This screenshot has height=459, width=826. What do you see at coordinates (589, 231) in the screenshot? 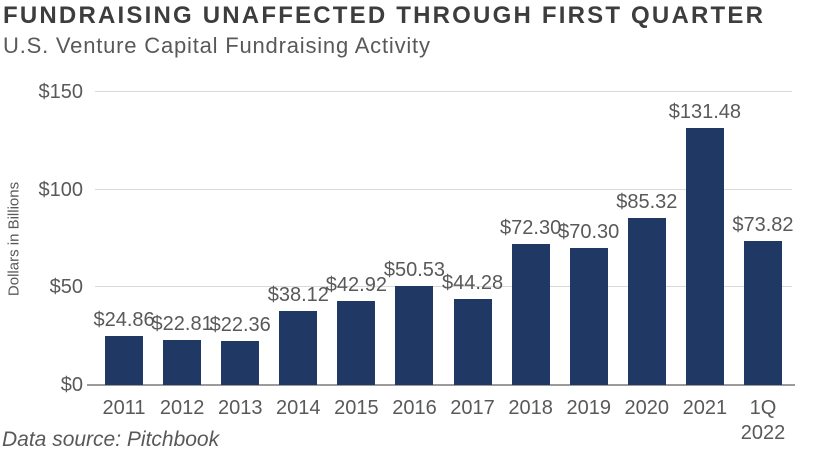
I see `bar-value-label: $70.30` at bounding box center [589, 231].